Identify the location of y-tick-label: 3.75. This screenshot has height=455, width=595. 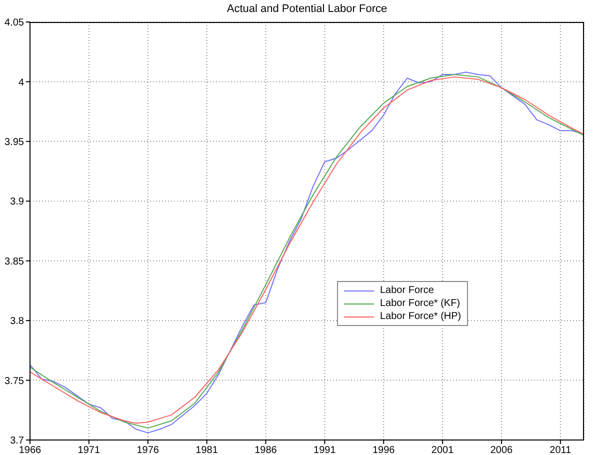
(14, 381).